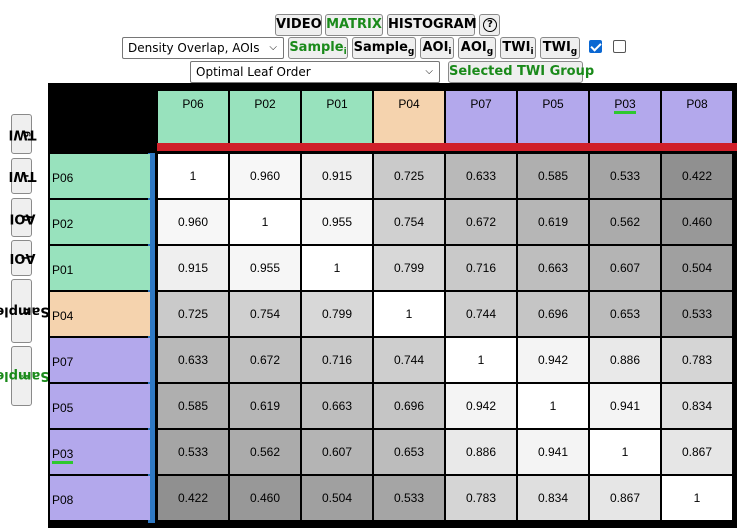  I want to click on sample-g-vertical-button: Sampleg, so click(24, 311).